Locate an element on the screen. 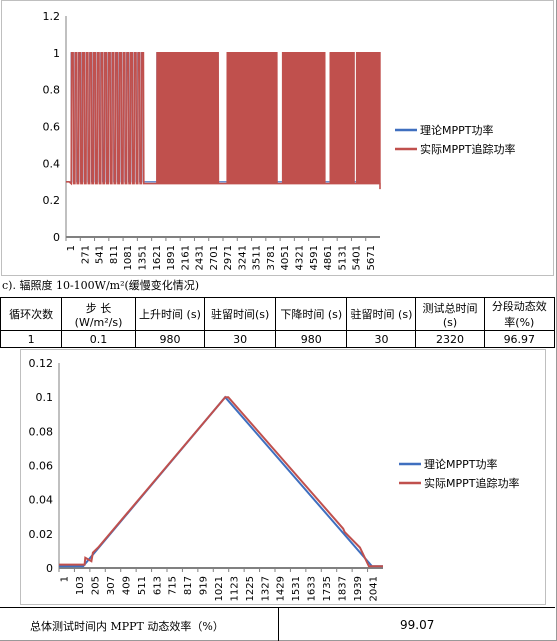 This screenshot has width=557, height=641. x-tick-label: 1225 is located at coordinates (250, 588).